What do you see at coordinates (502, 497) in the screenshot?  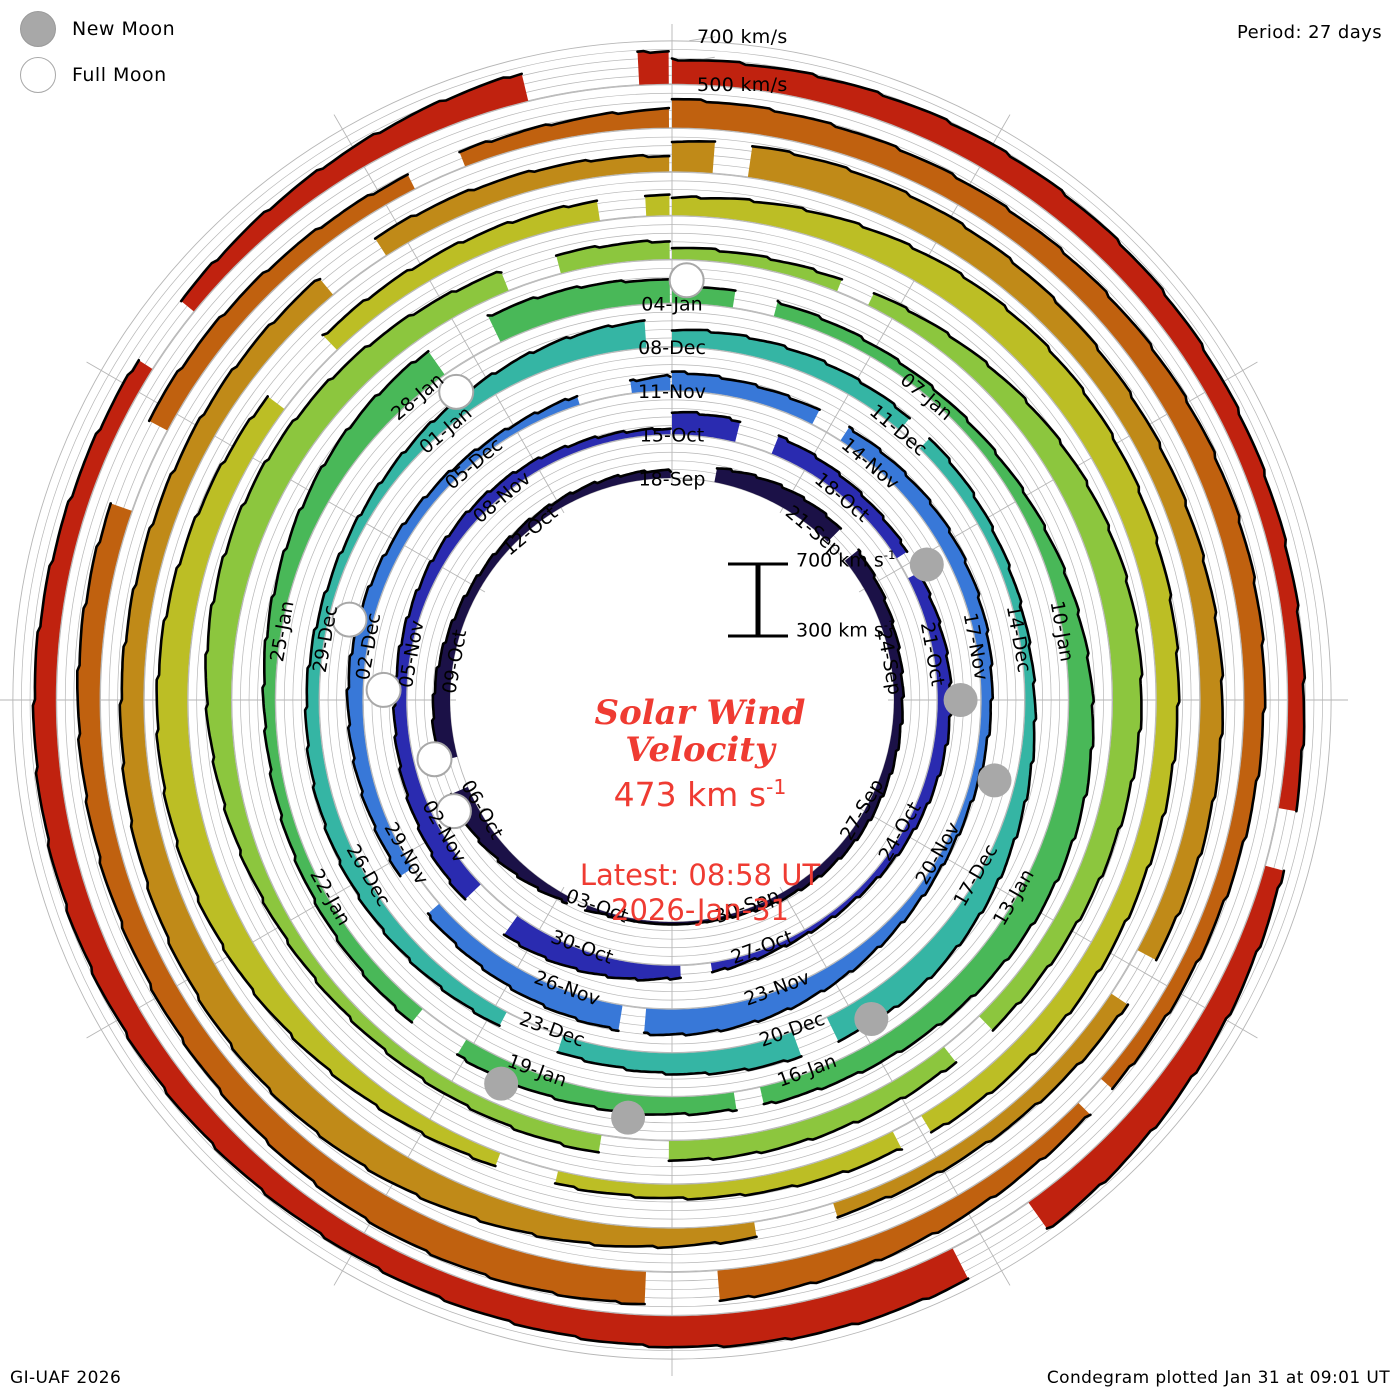 I see `date-label: 08-Nov` at bounding box center [502, 497].